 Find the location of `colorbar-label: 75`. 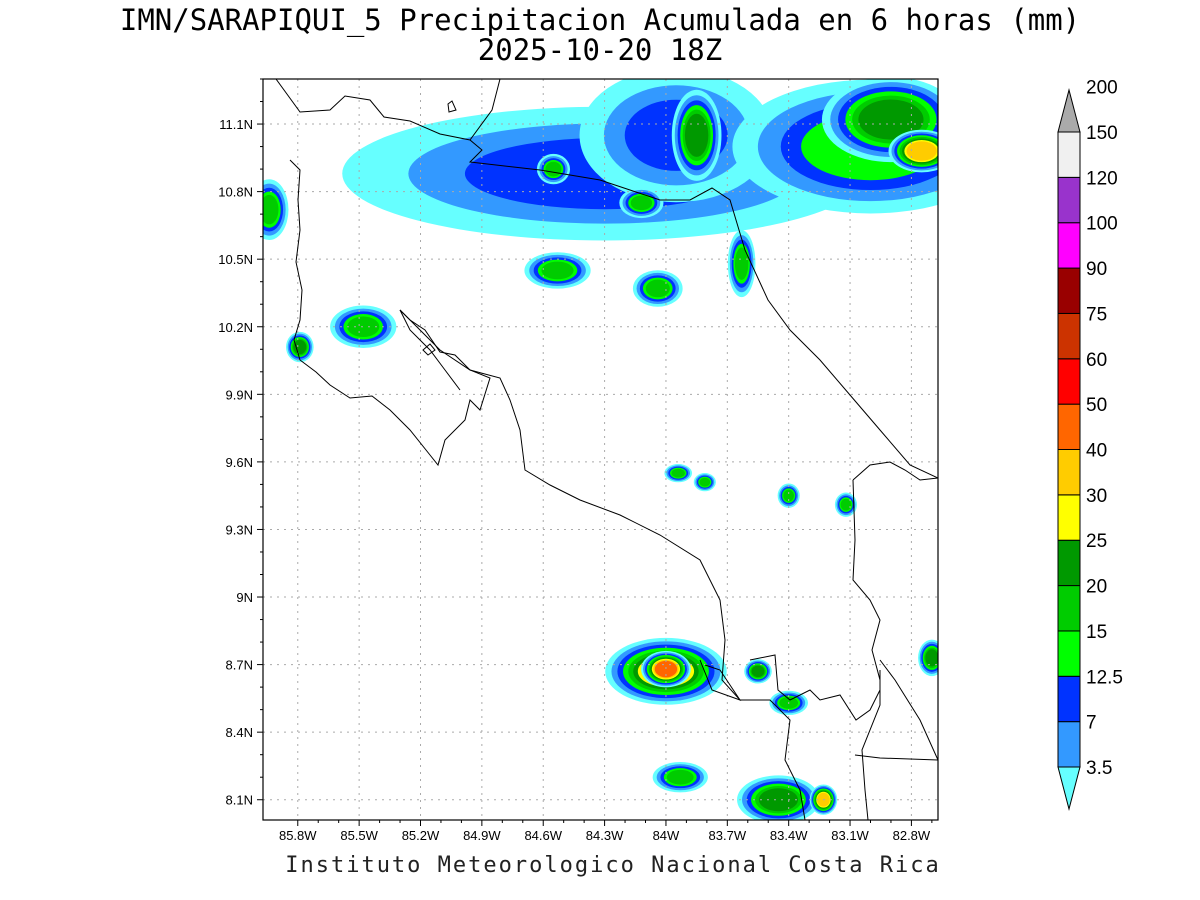

colorbar-label: 75 is located at coordinates (1096, 314).